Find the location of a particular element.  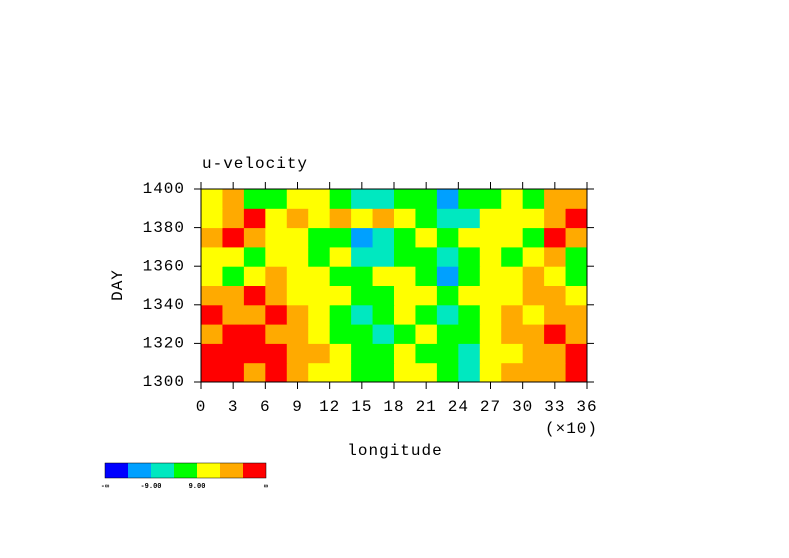

x-tick-label: 33 is located at coordinates (554, 407).